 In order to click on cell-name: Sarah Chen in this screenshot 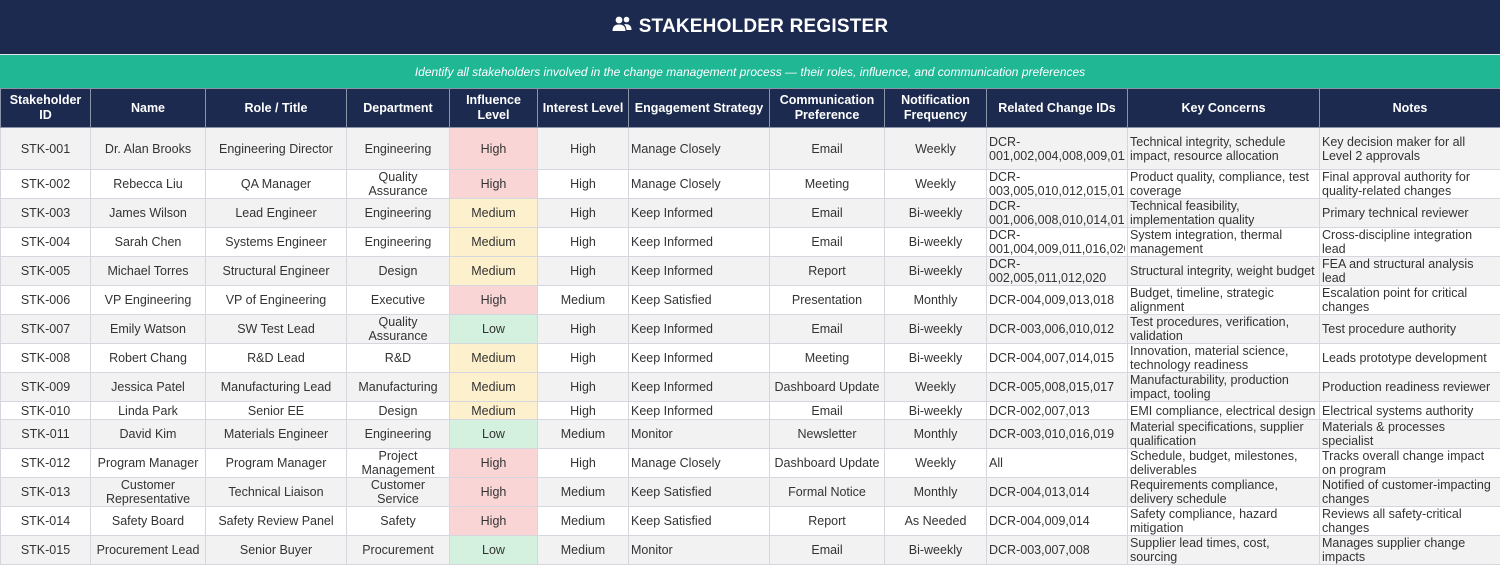, I will do `click(148, 242)`.